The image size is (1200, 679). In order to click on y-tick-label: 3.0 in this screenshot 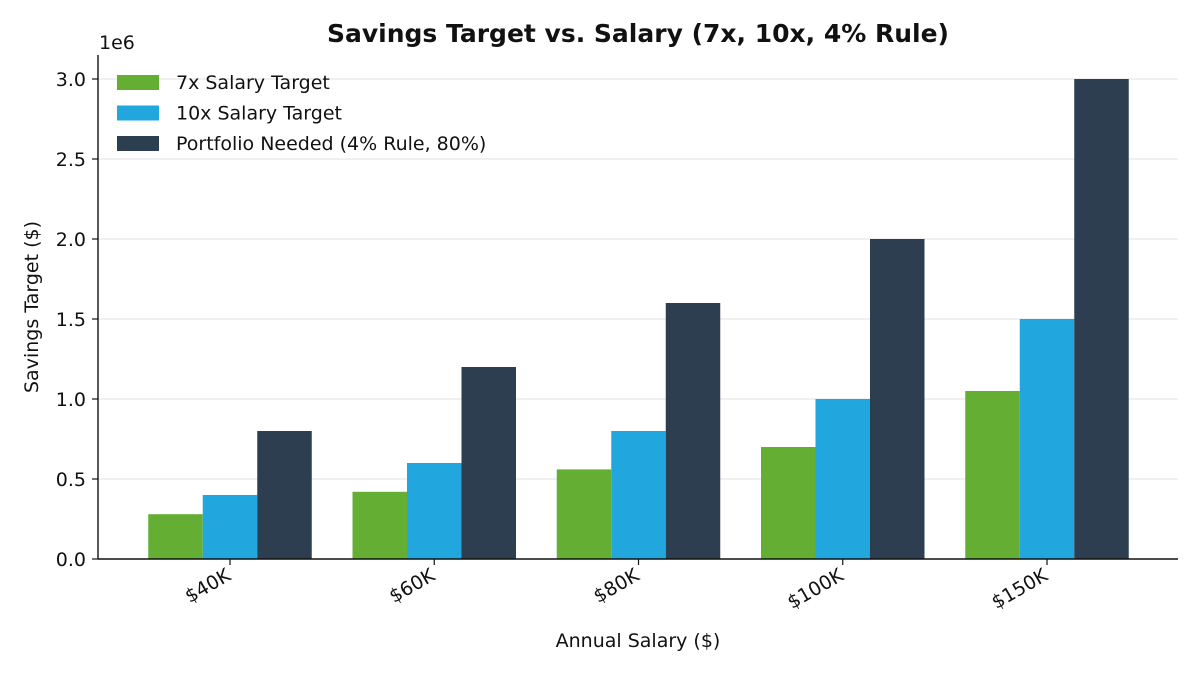, I will do `click(71, 80)`.